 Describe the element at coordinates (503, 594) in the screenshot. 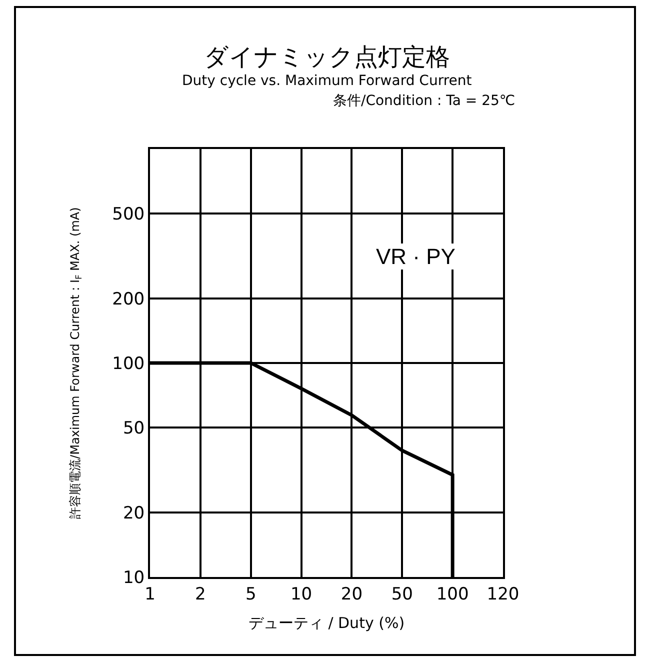

I see `x-tick-label: 120` at that location.